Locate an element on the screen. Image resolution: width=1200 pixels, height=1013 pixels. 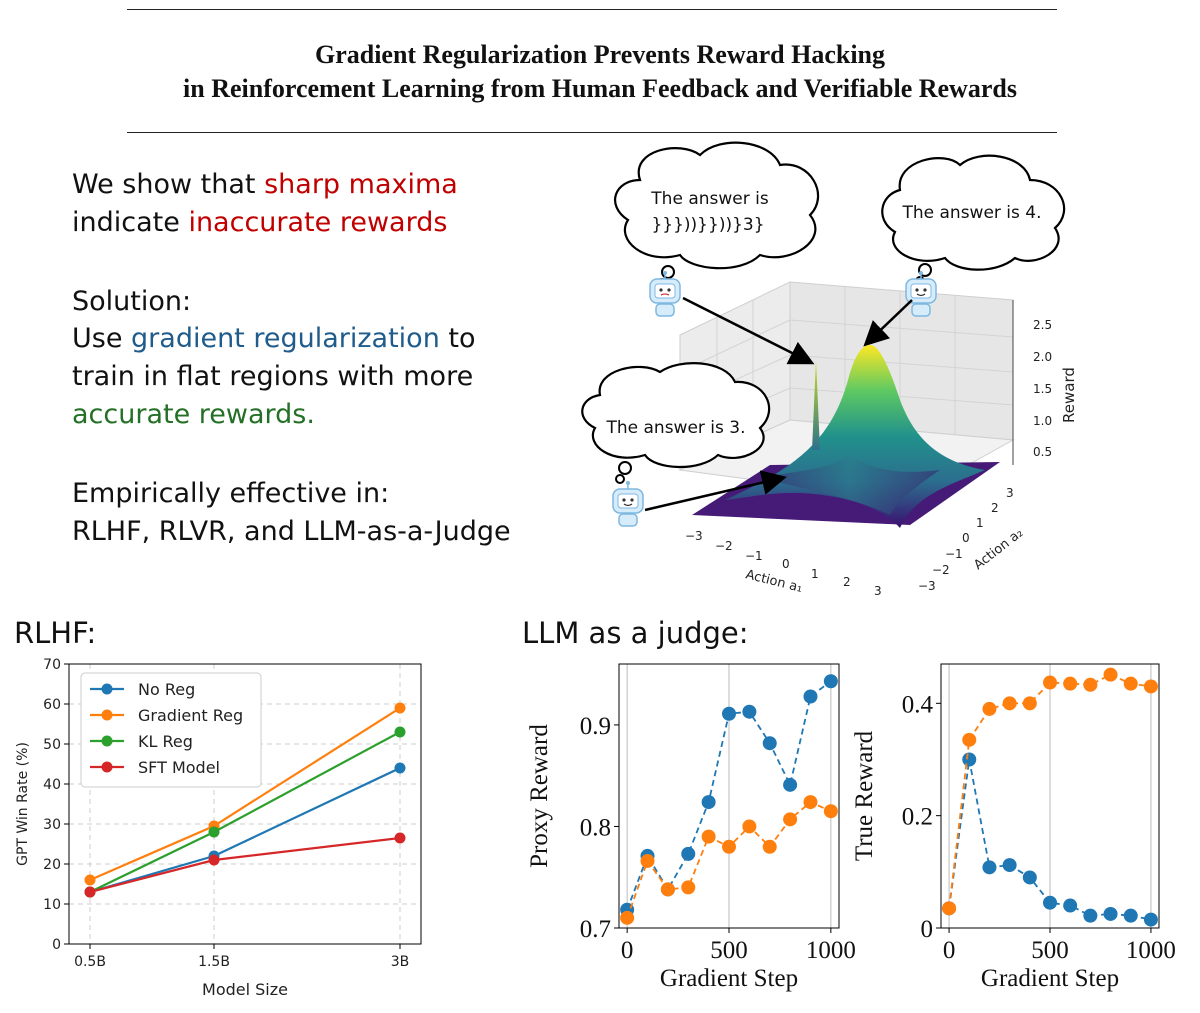
claim-inaccurate-rewards: inaccurate rewards is located at coordinates (318, 222).